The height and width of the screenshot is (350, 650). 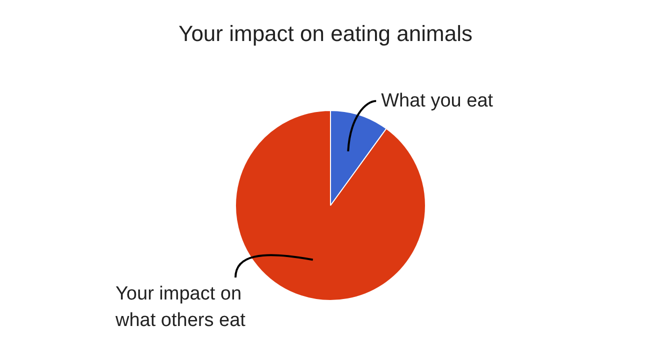 I want to click on slice-label: What you eat, so click(x=437, y=101).